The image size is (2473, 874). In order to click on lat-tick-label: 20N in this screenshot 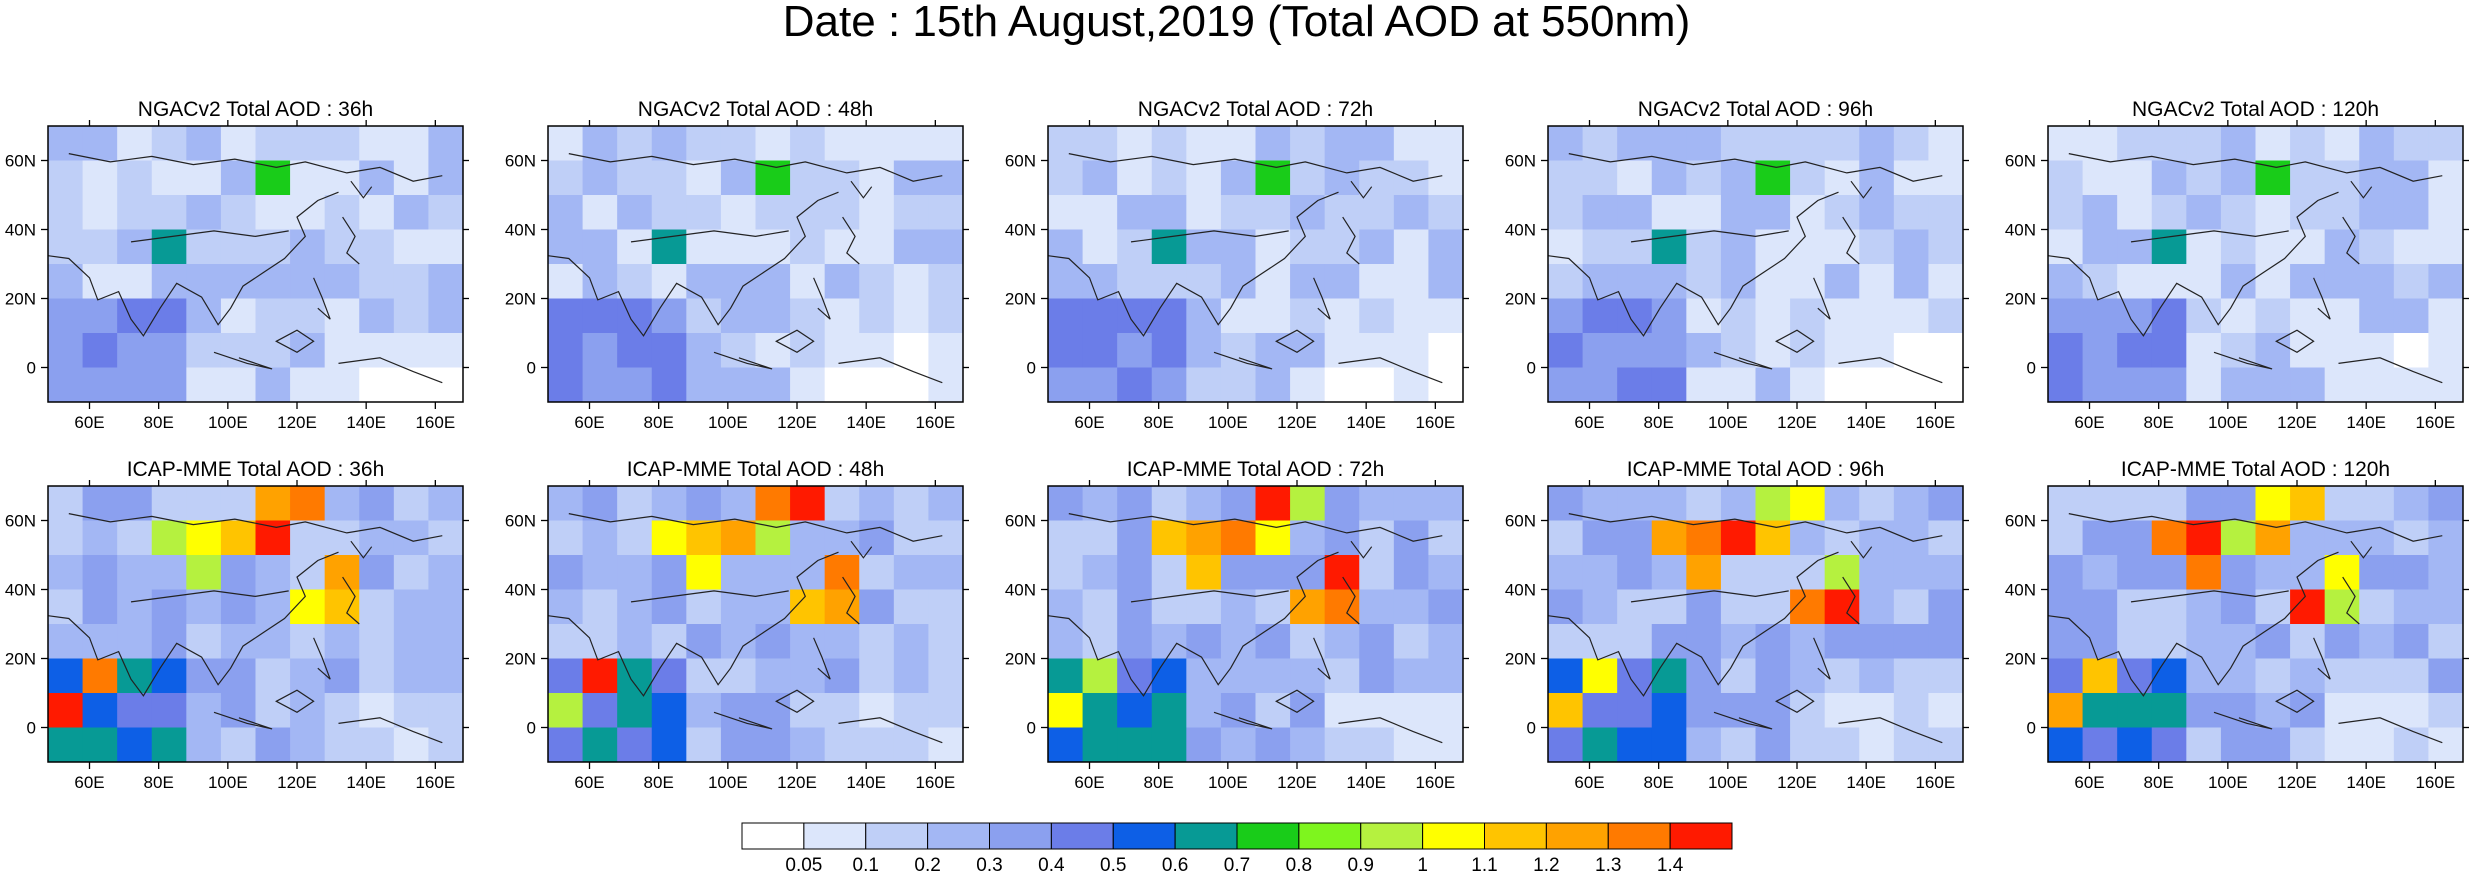, I will do `click(1520, 659)`.